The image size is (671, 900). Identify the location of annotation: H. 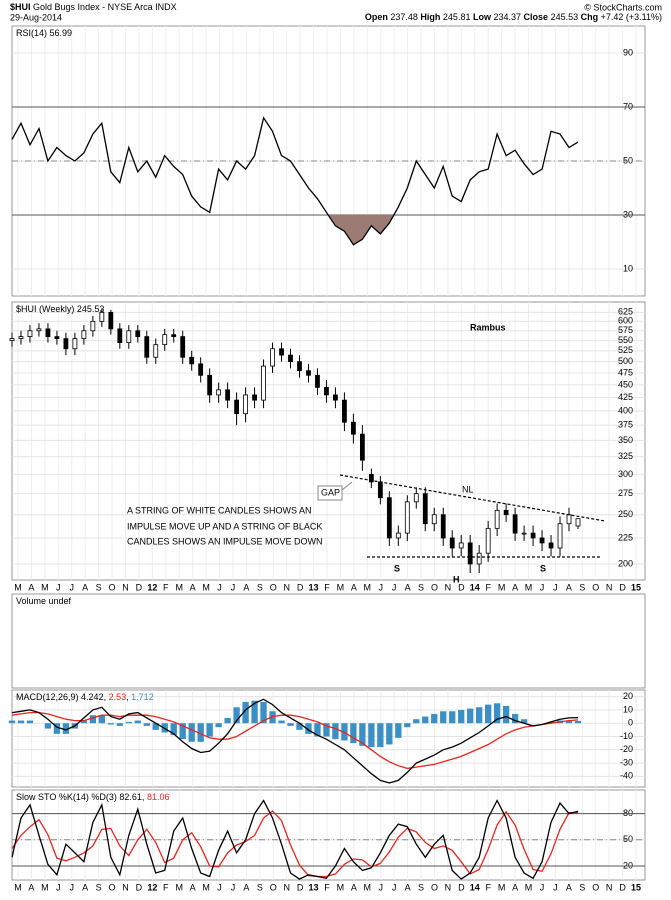
(456, 579).